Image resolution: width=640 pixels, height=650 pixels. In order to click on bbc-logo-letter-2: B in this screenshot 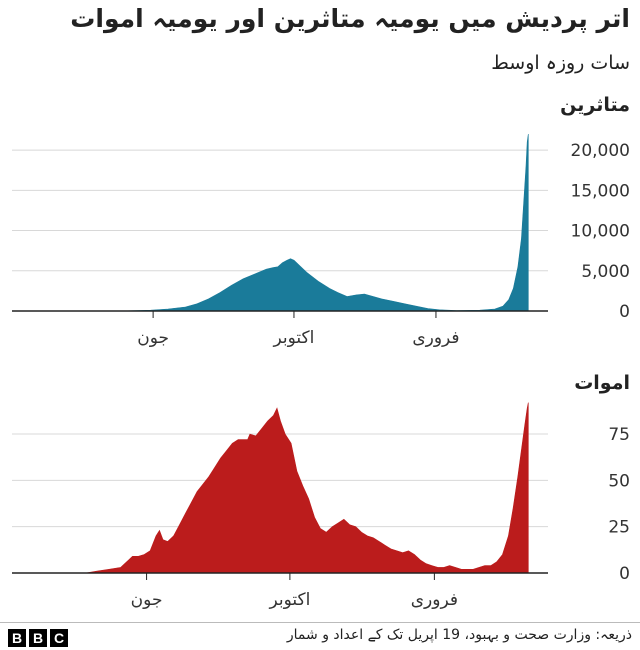, I will do `click(38, 638)`.